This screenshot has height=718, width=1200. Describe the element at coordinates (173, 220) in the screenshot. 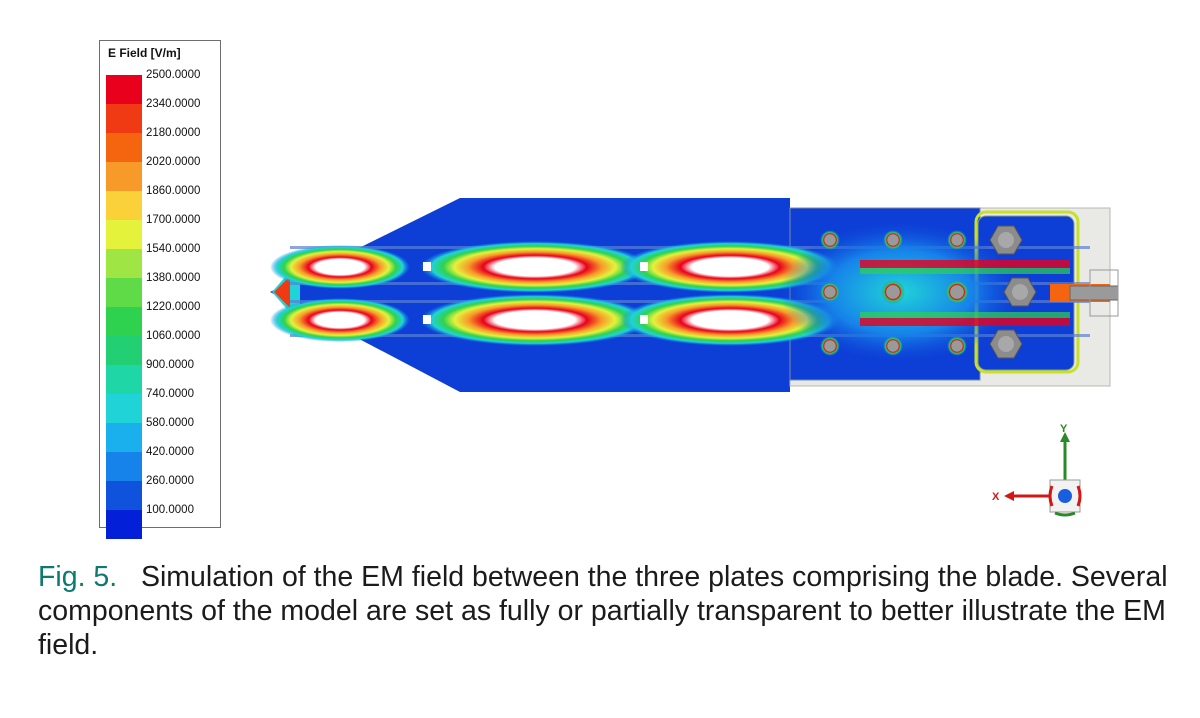

I see `legend-value: 1700.0000` at that location.